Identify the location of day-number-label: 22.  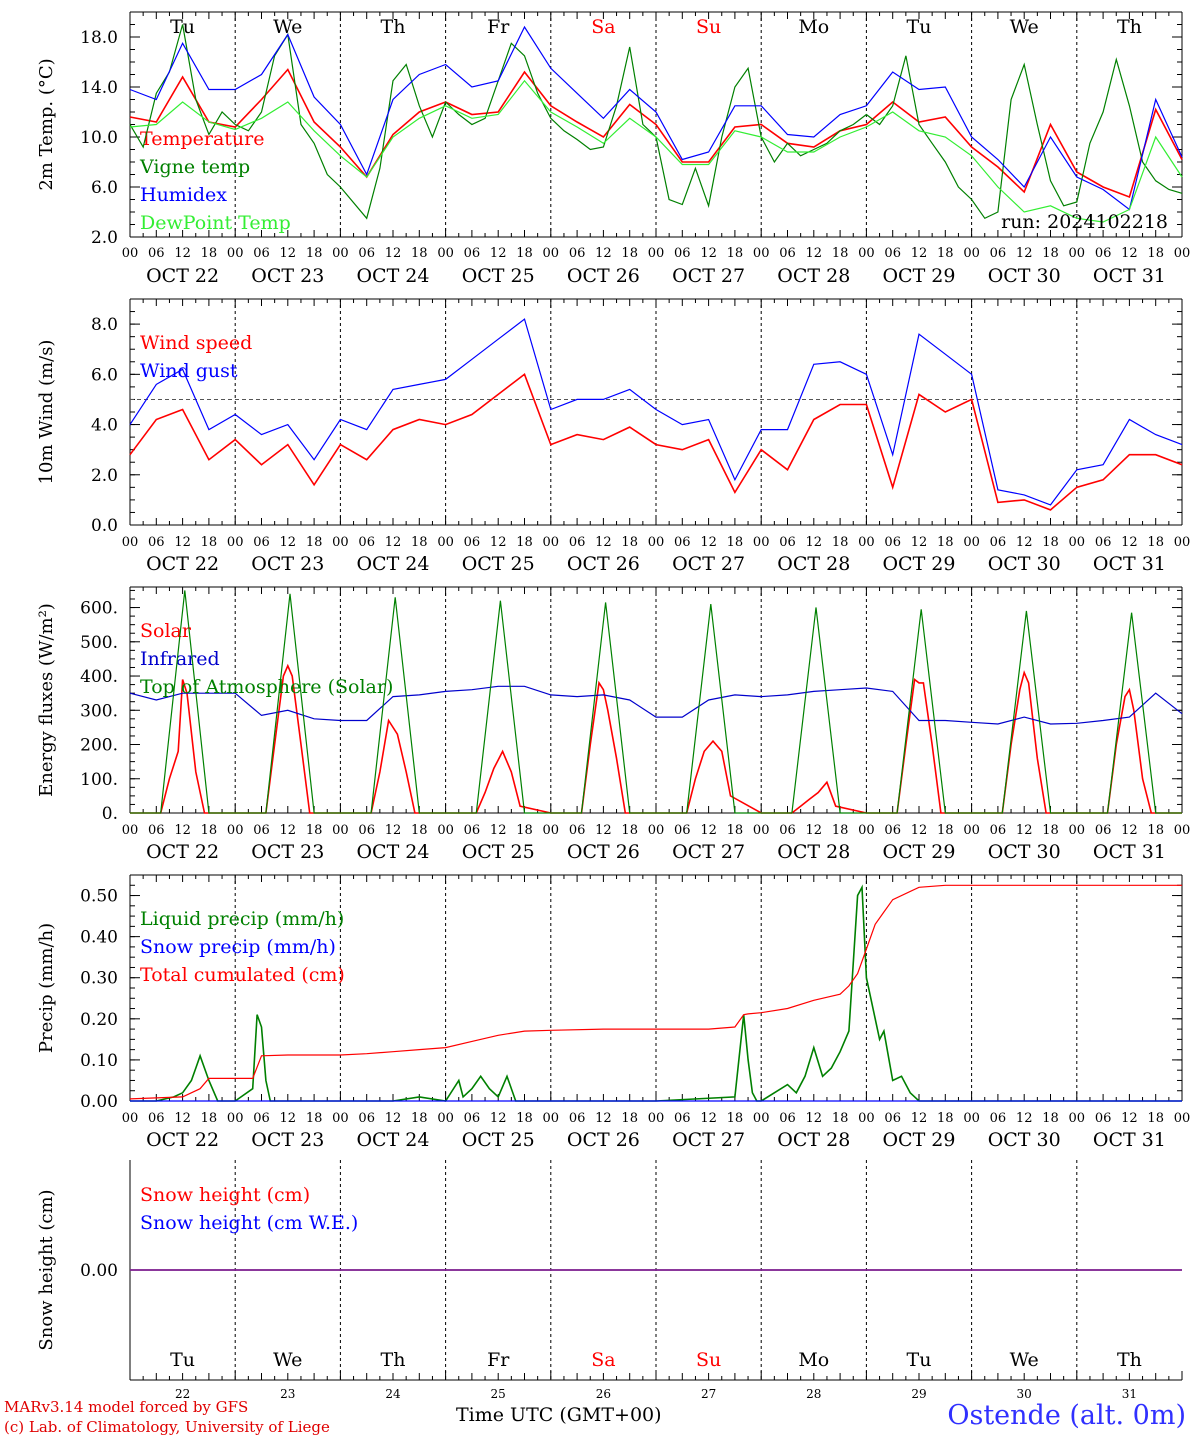
(182, 1394).